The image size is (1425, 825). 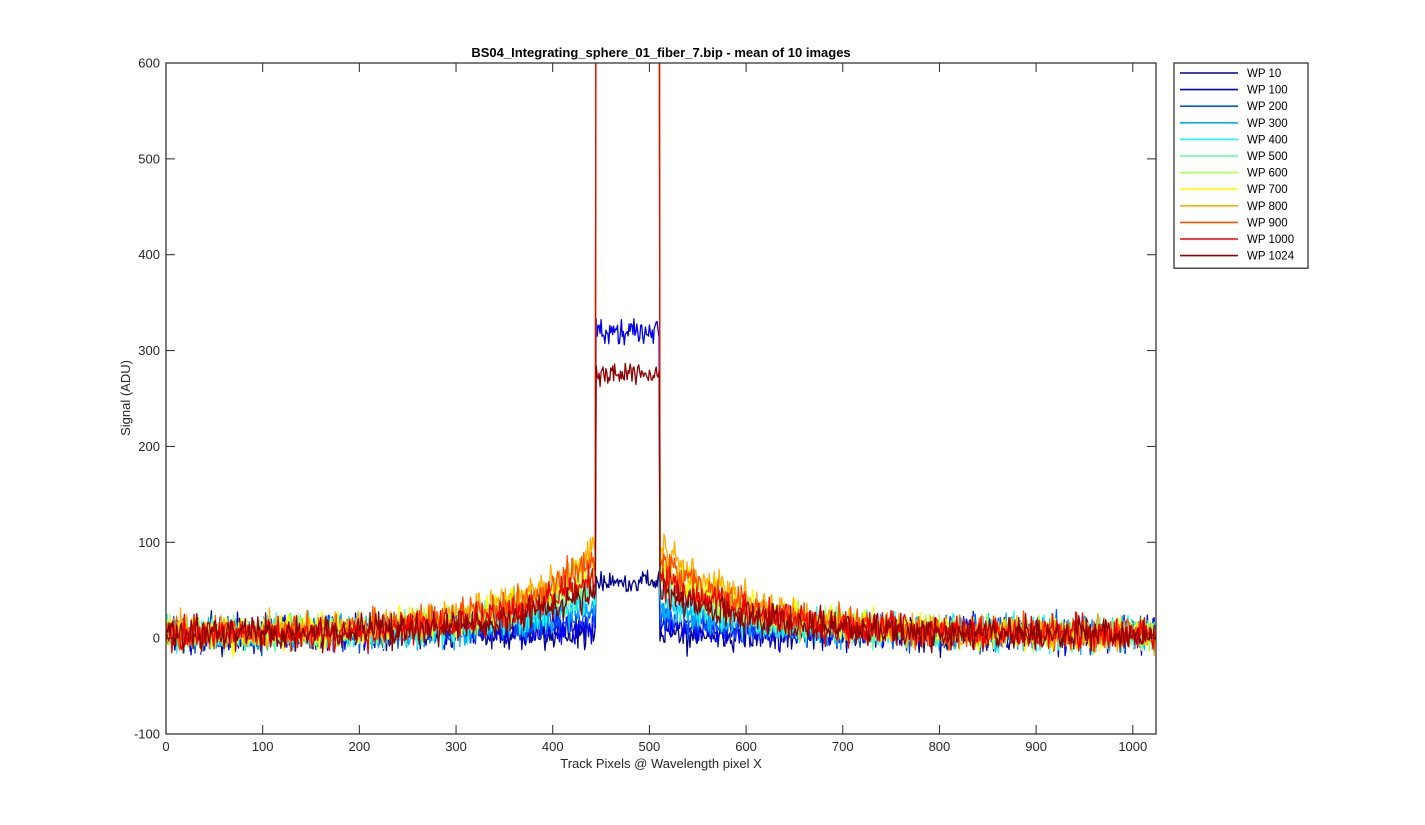 What do you see at coordinates (746, 746) in the screenshot?
I see `x-tick-label: 600` at bounding box center [746, 746].